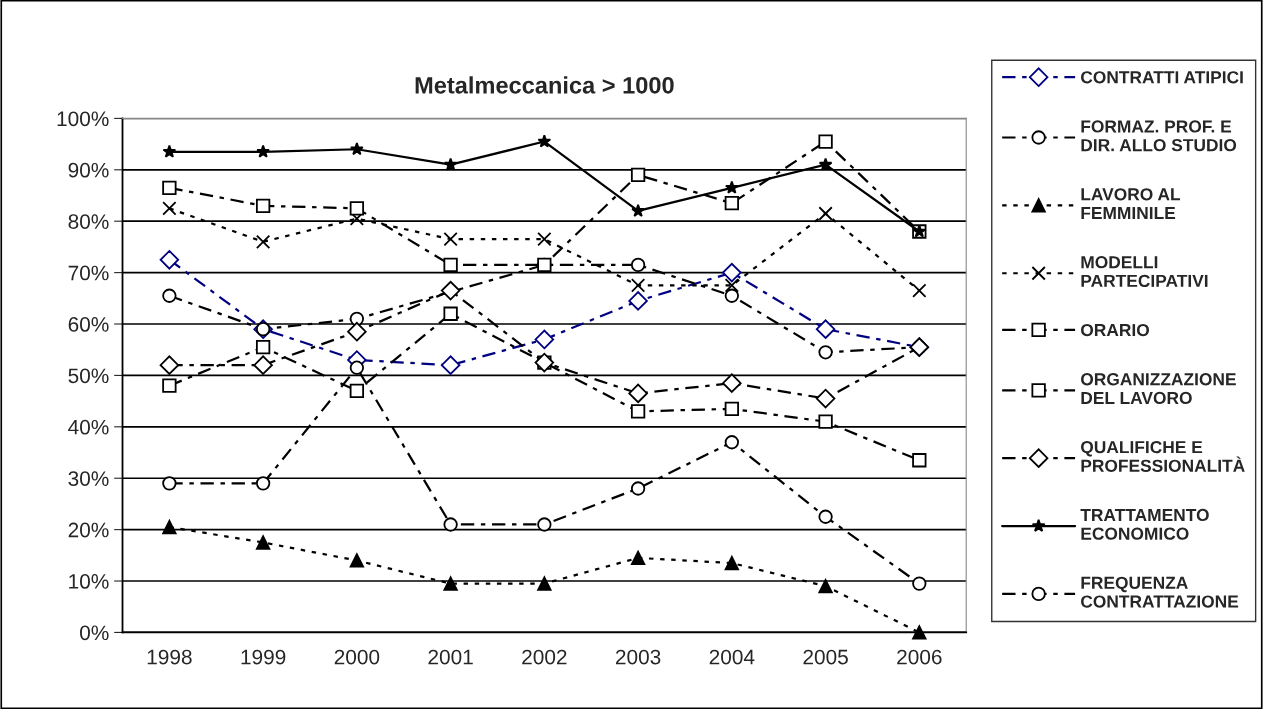  I want to click on y-tick-label: 0%, so click(94, 633).